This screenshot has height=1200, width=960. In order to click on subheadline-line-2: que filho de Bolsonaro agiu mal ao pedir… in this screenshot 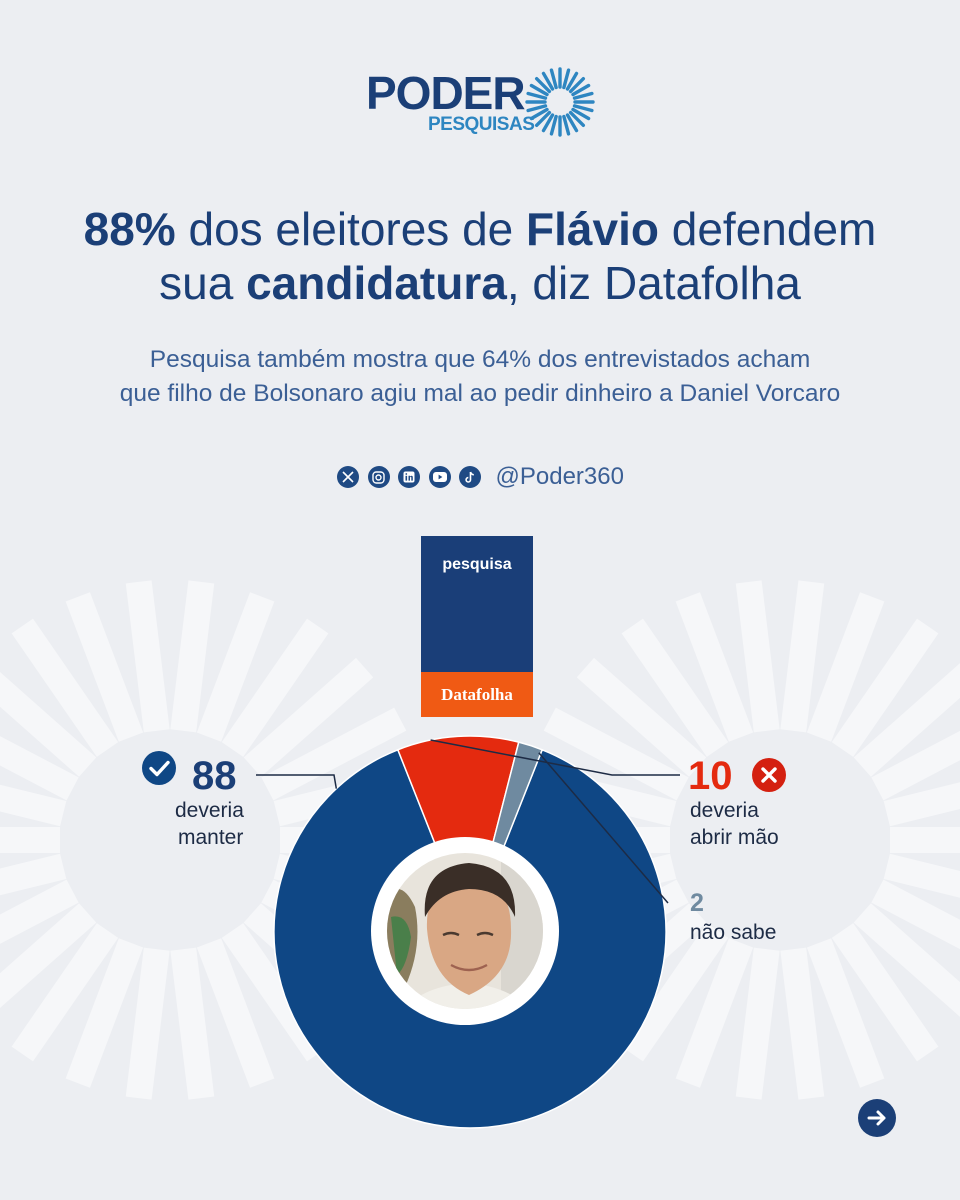, I will do `click(480, 393)`.